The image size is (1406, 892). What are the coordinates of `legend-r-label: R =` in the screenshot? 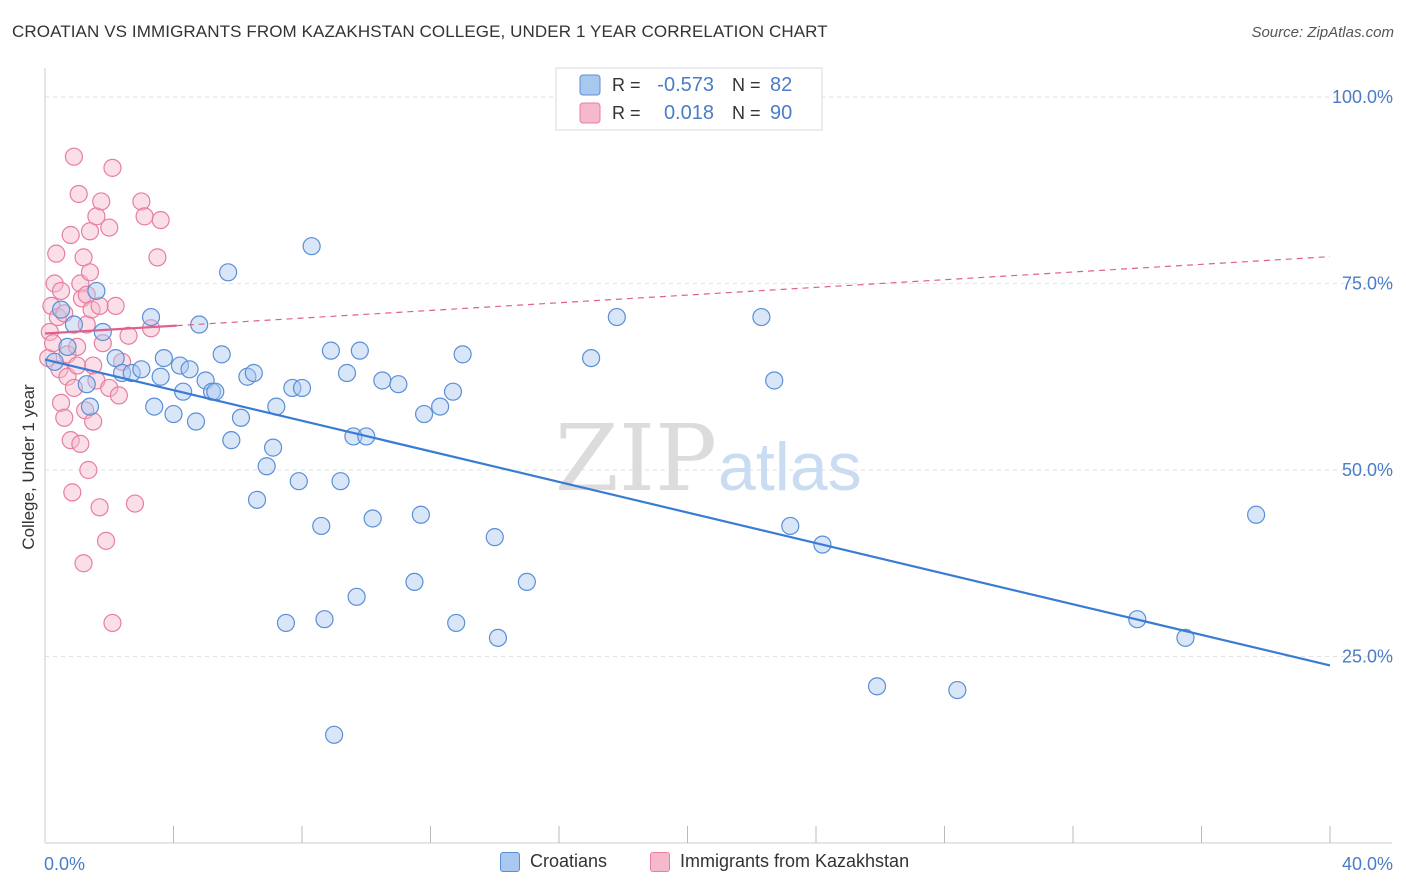 It's located at (626, 113).